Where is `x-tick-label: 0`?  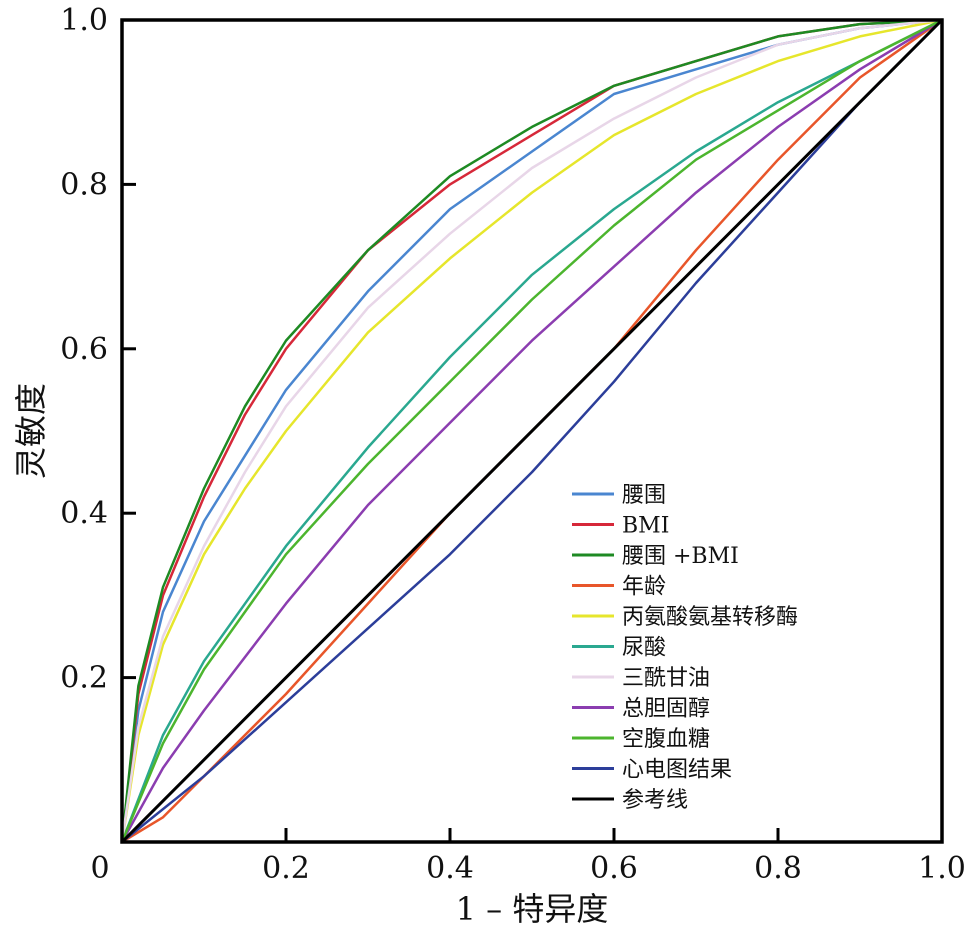 x-tick-label: 0 is located at coordinates (99, 868).